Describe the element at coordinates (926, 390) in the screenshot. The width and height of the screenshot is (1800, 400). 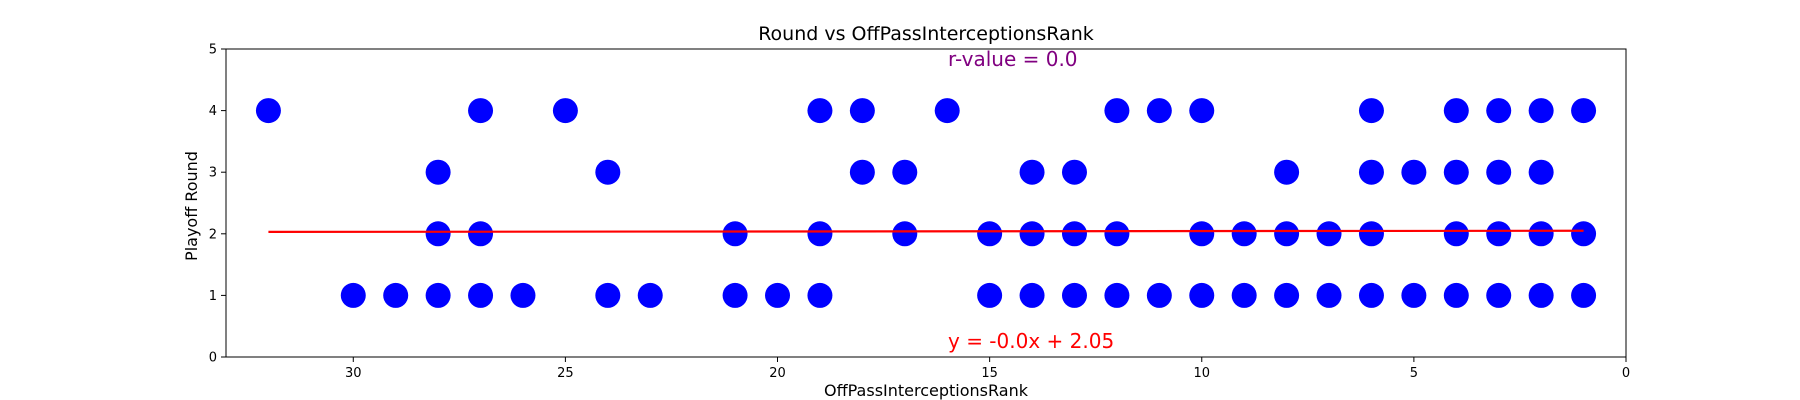
I see `x-axis-label: OffPassInterceptionsRank` at that location.